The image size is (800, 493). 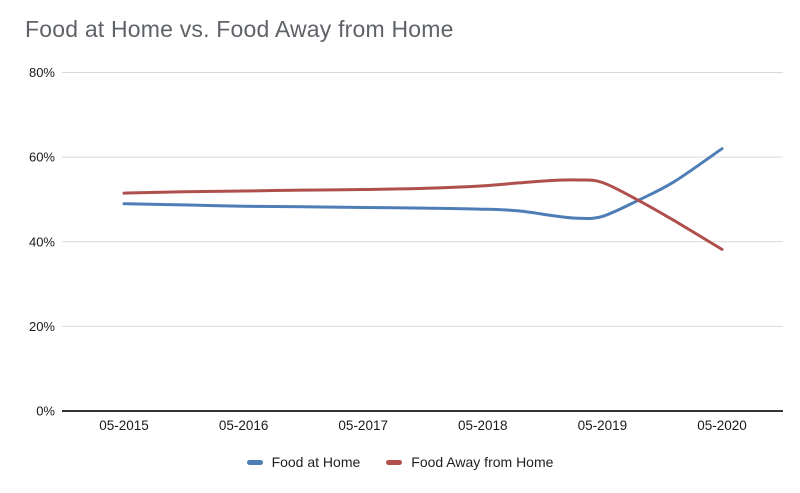 What do you see at coordinates (42, 241) in the screenshot?
I see `y-tick-label: 40%` at bounding box center [42, 241].